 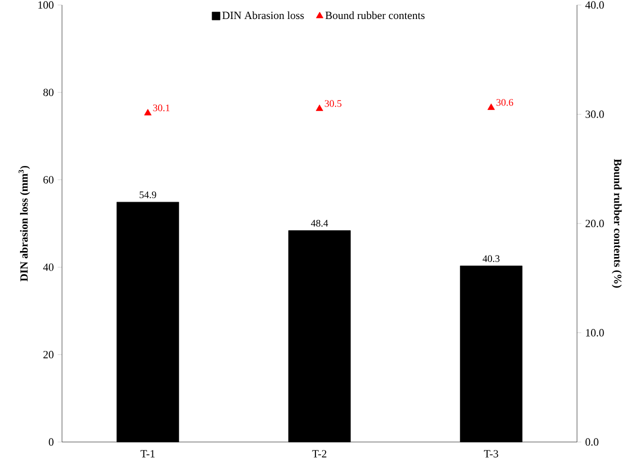 I want to click on x-tick-label: T-1, so click(x=147, y=454).